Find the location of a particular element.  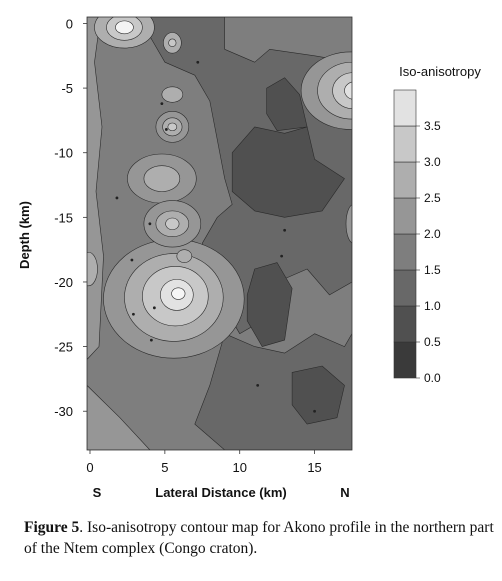

anomaly-top-core is located at coordinates (124, 27).